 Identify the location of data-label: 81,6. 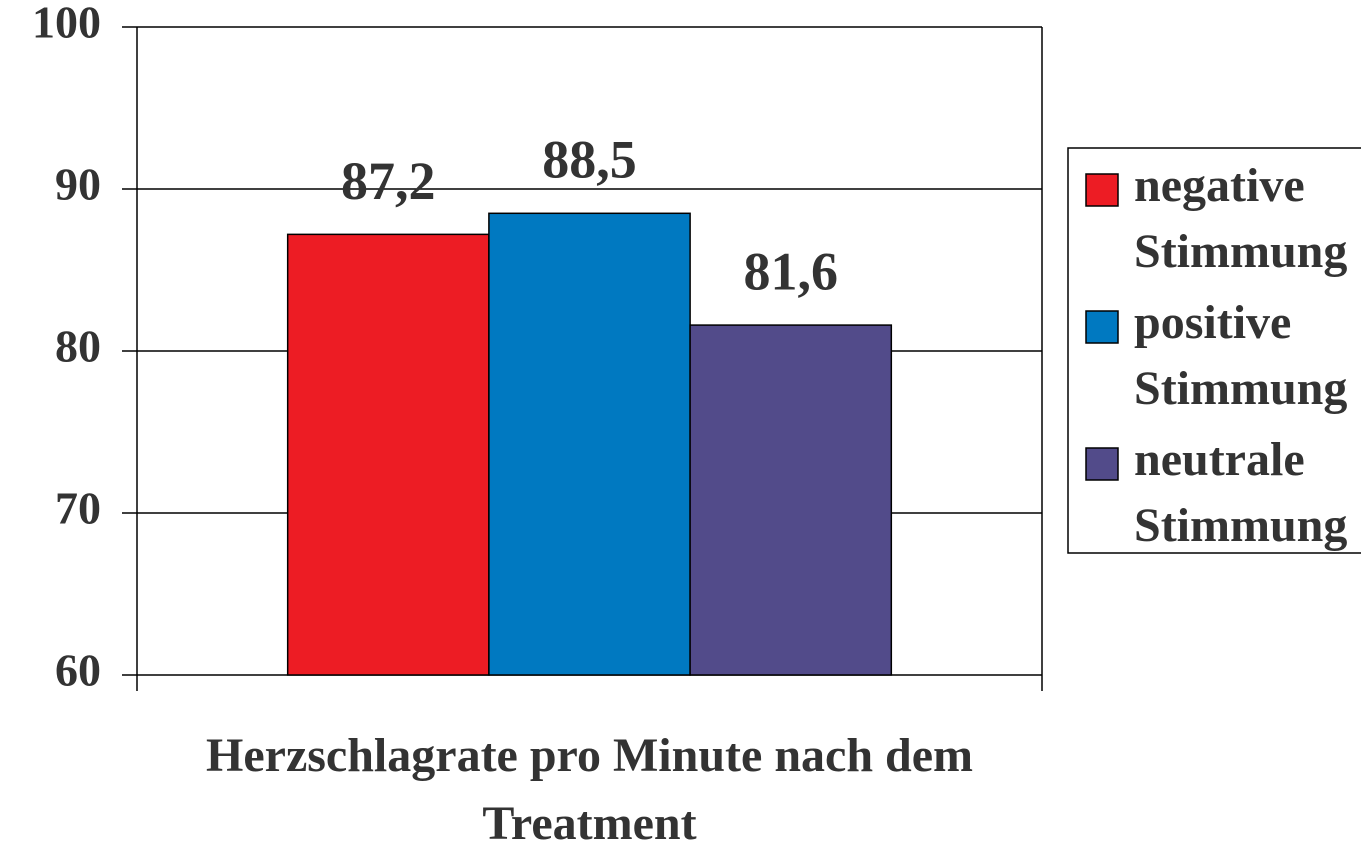
(790, 271).